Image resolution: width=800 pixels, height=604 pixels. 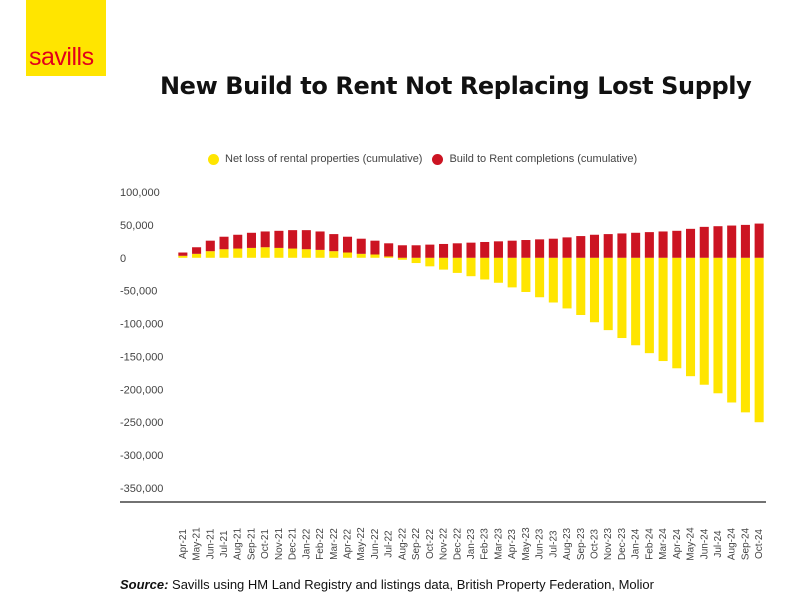 What do you see at coordinates (704, 543) in the screenshot?
I see `x-tick-label: Jun-24` at bounding box center [704, 543].